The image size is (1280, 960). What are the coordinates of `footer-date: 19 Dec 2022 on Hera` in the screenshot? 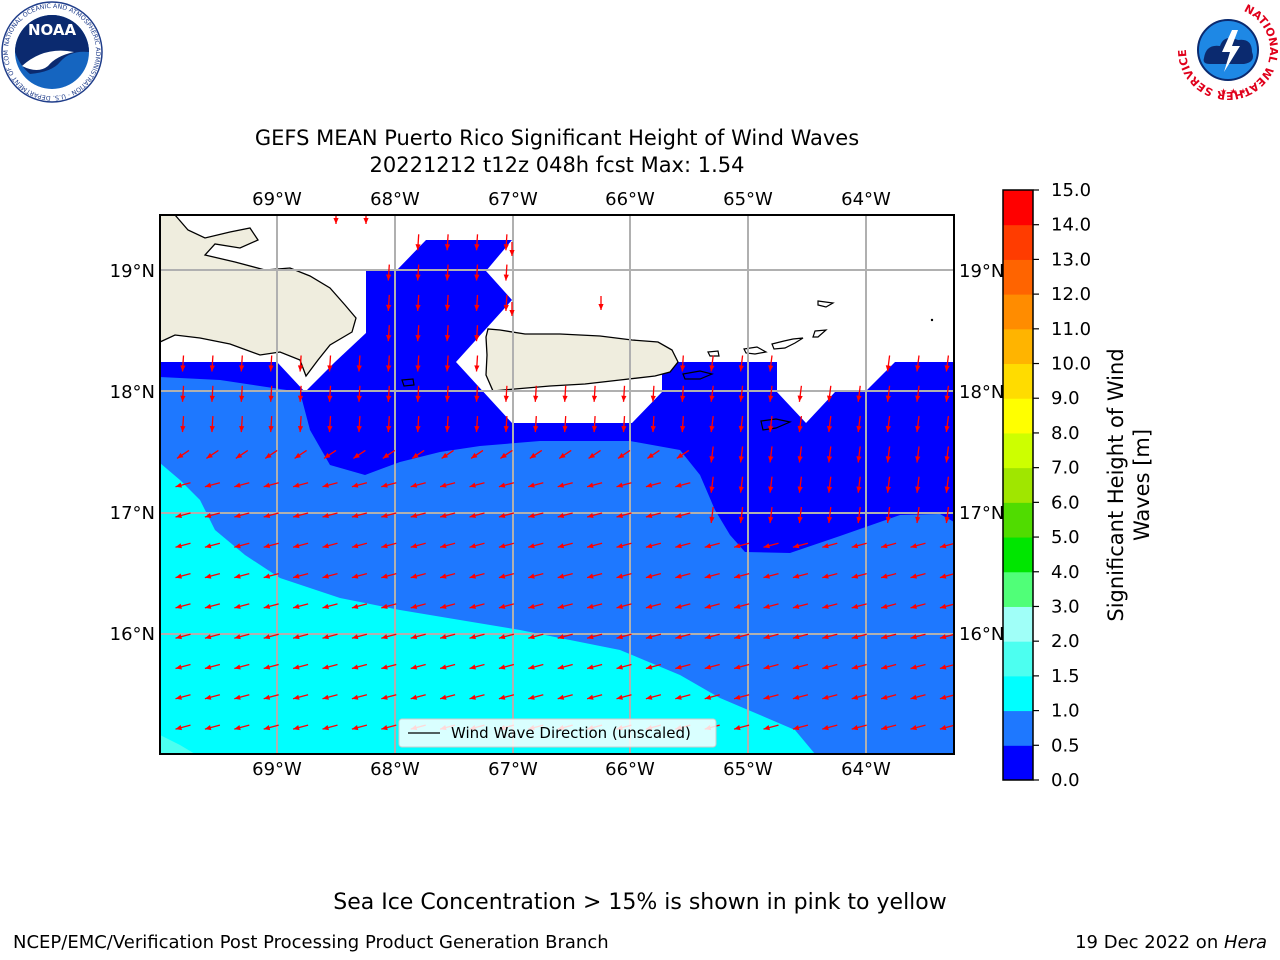 It's located at (1171, 942).